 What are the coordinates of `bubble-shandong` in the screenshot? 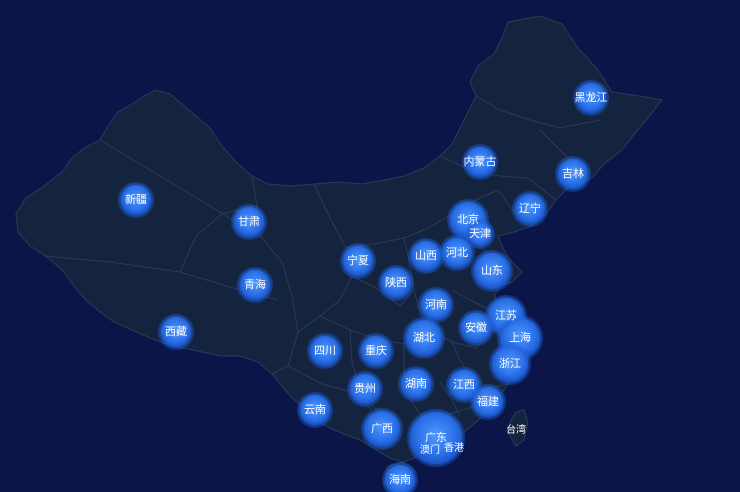 It's located at (492, 271).